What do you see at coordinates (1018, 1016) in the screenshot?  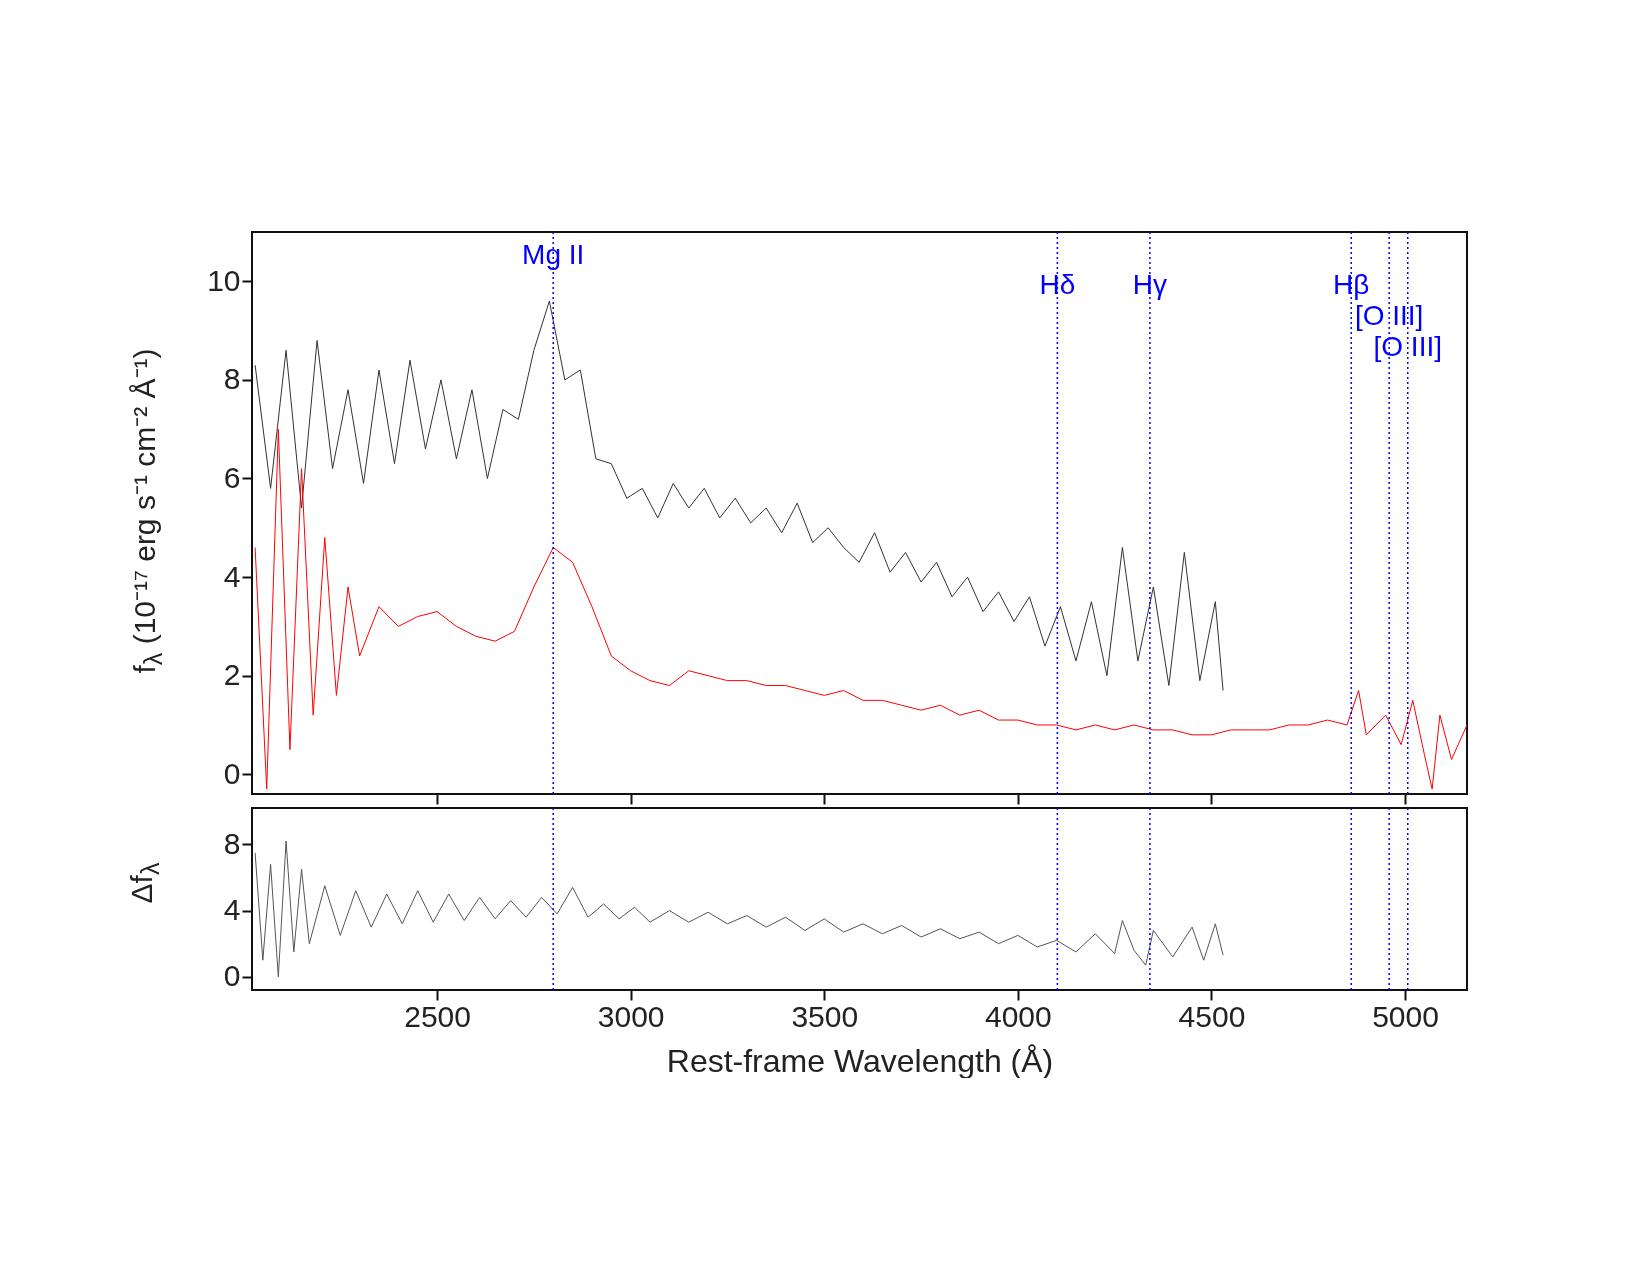 I see `x-tick-label: 4000` at bounding box center [1018, 1016].